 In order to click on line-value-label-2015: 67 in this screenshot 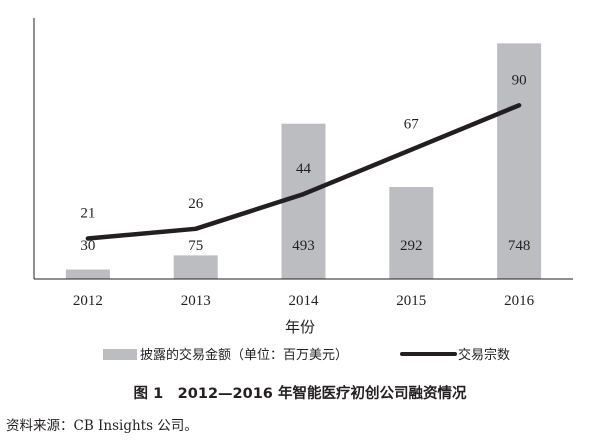, I will do `click(412, 125)`.